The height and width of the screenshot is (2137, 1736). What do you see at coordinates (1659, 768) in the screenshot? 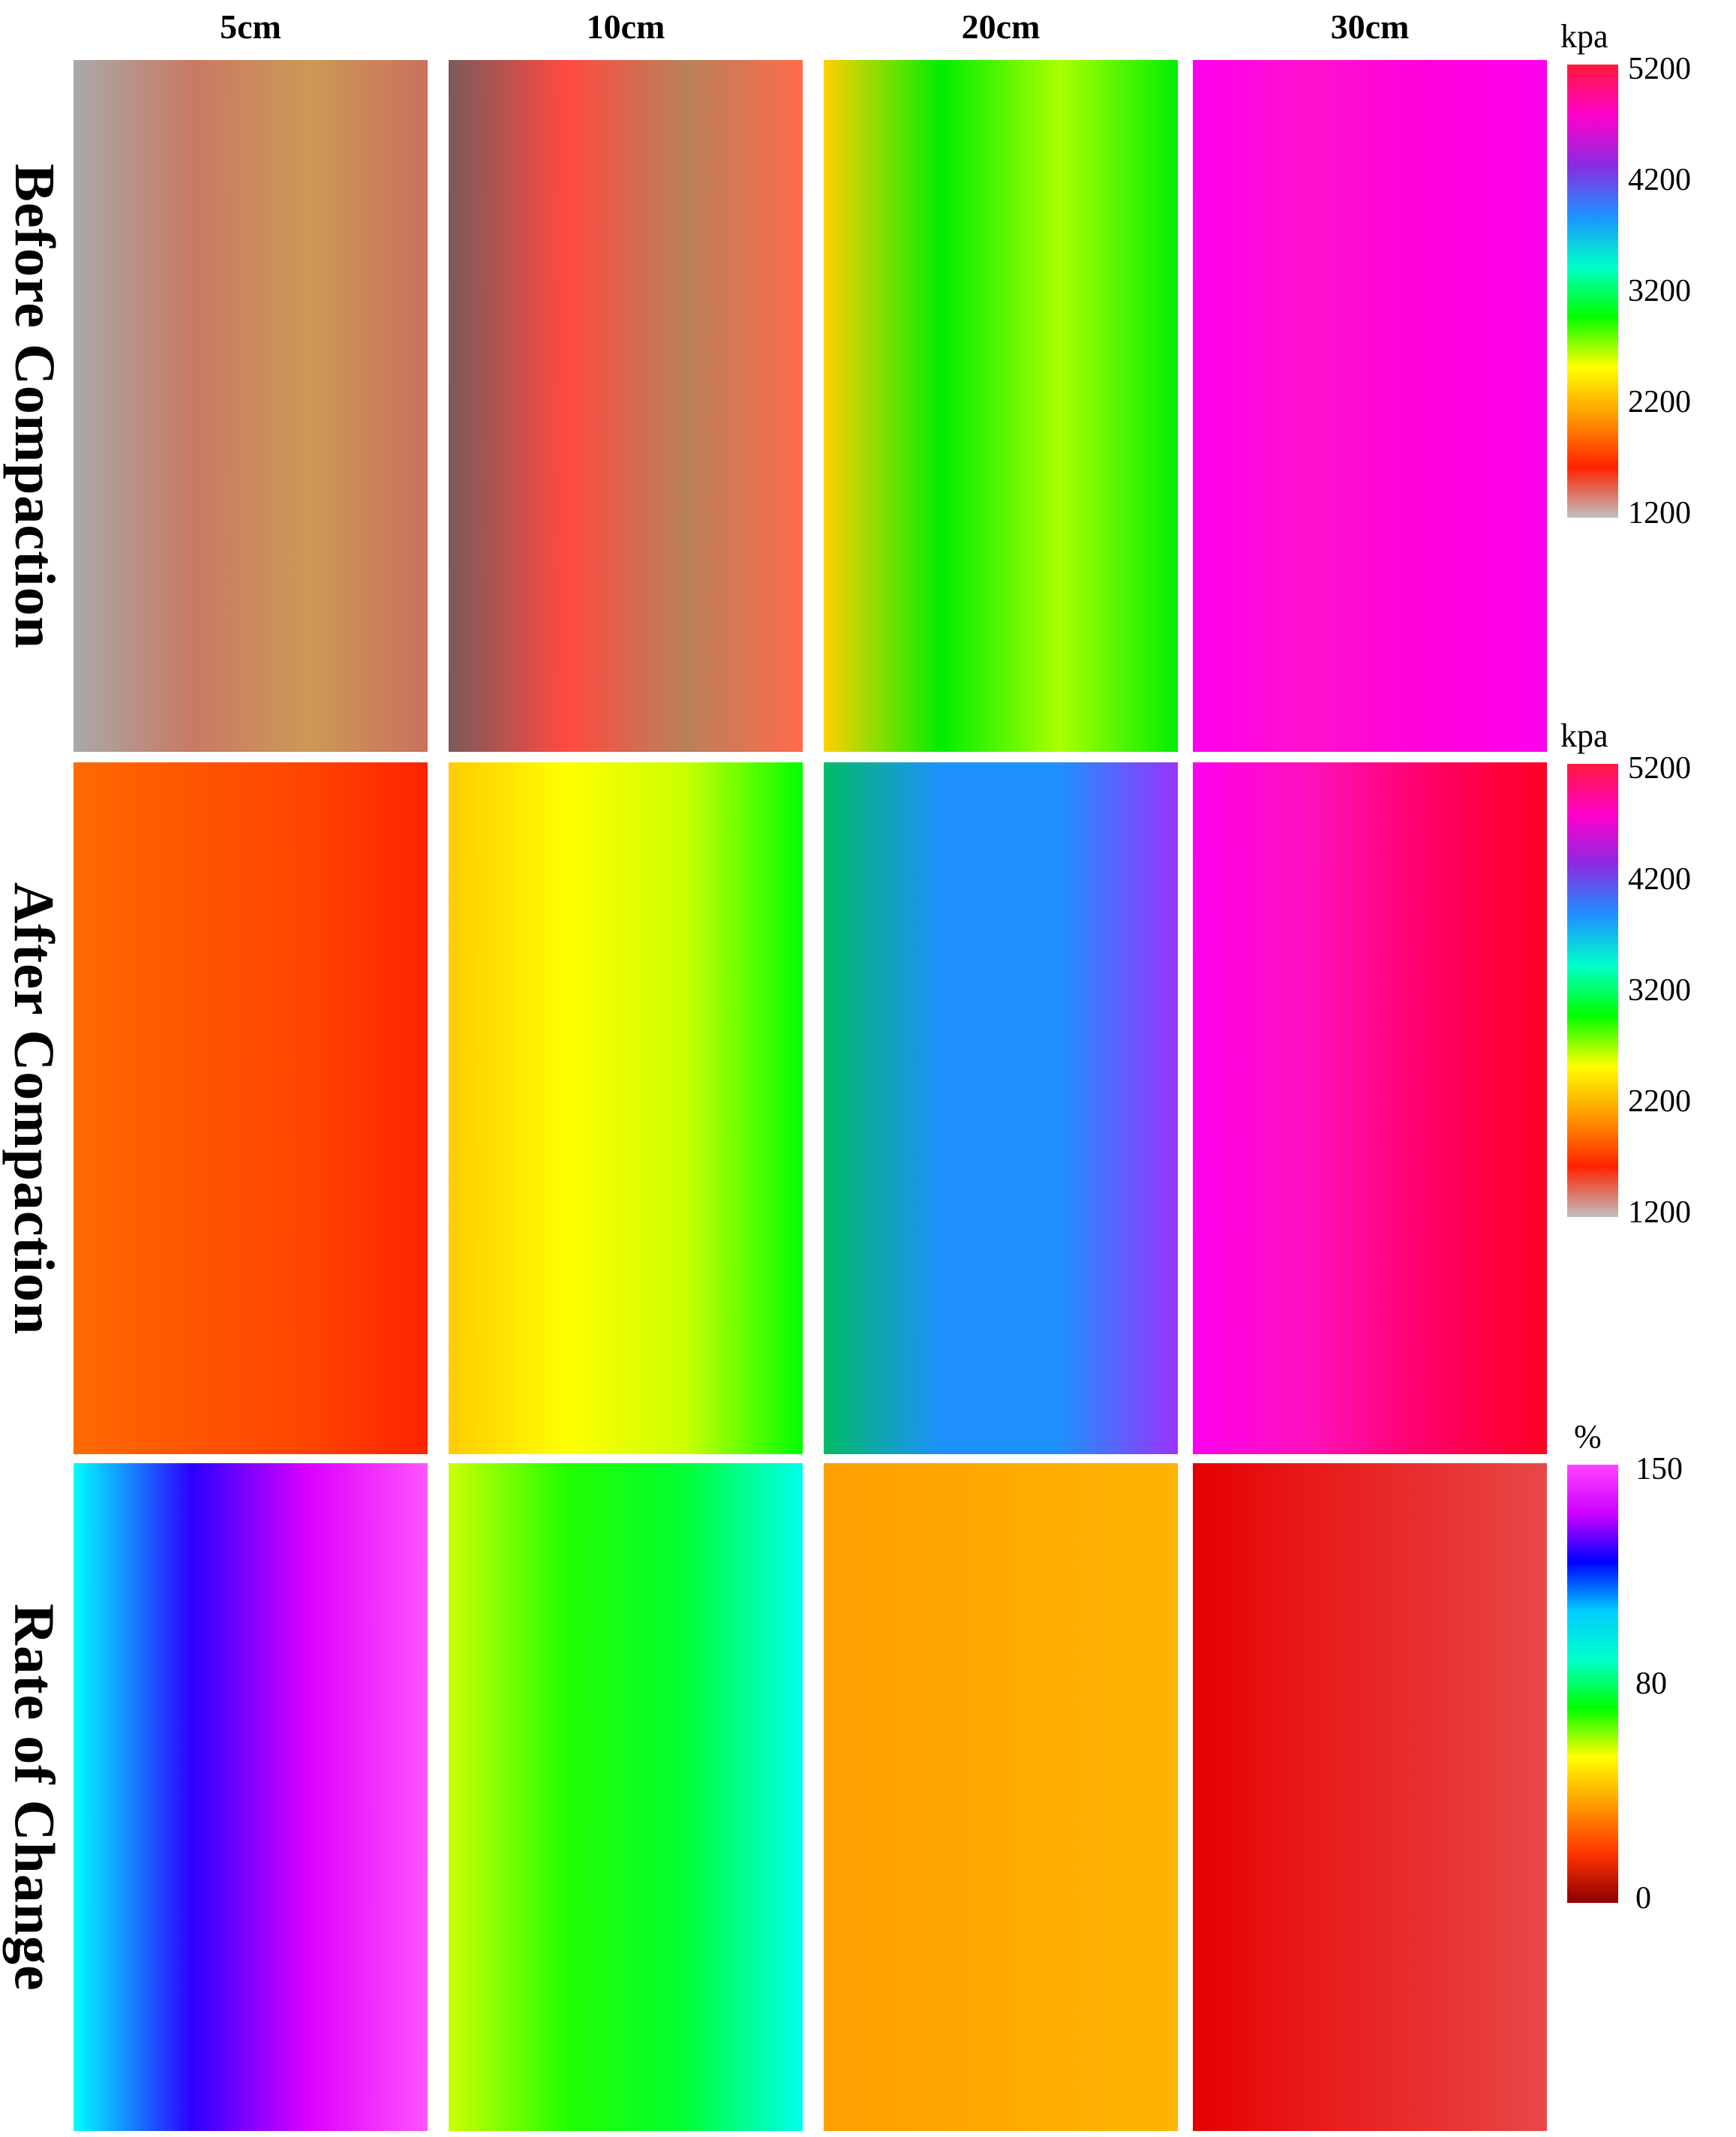
I see `colorbar-1-tick-label: 5200` at bounding box center [1659, 768].